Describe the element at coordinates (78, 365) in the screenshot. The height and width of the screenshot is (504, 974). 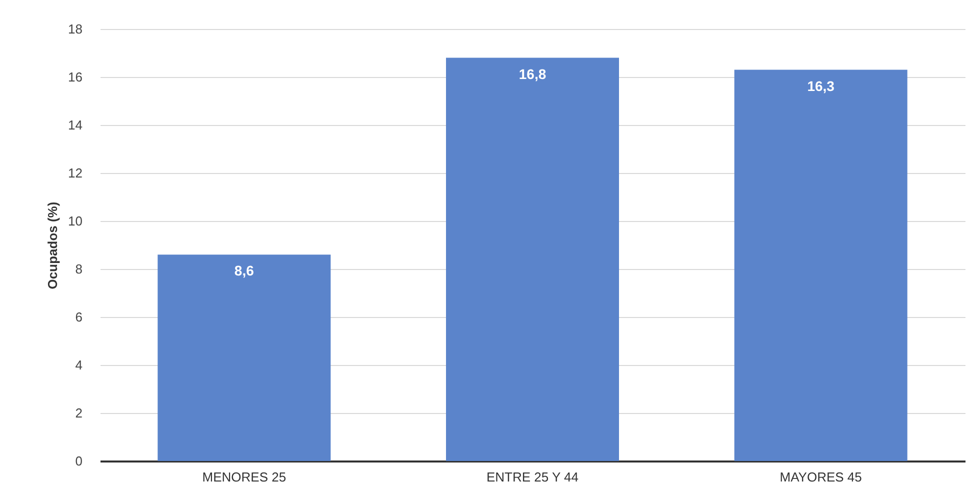
I see `y-tick-label: 4` at that location.